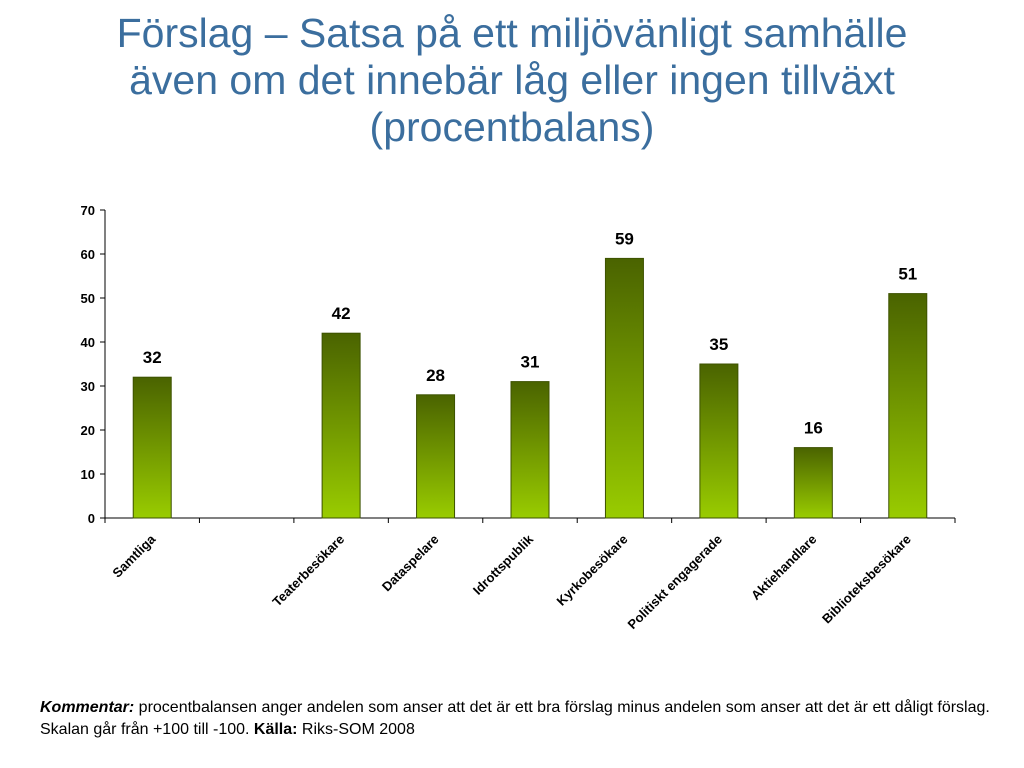  I want to click on y-tick-label: 20, so click(88, 430).